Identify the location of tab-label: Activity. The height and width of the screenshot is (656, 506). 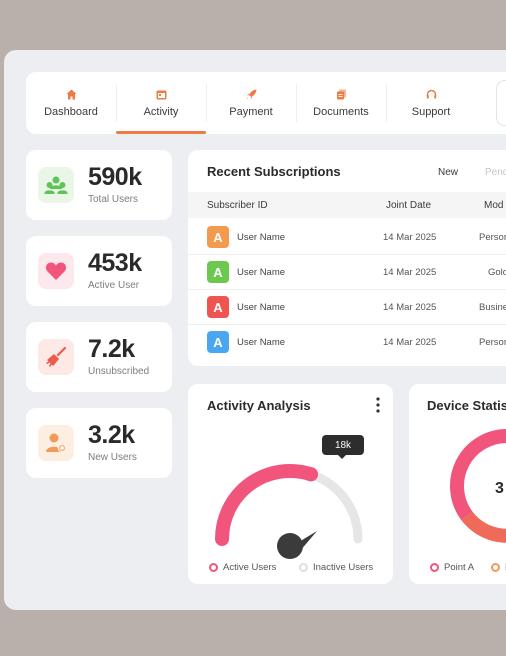
(161, 112).